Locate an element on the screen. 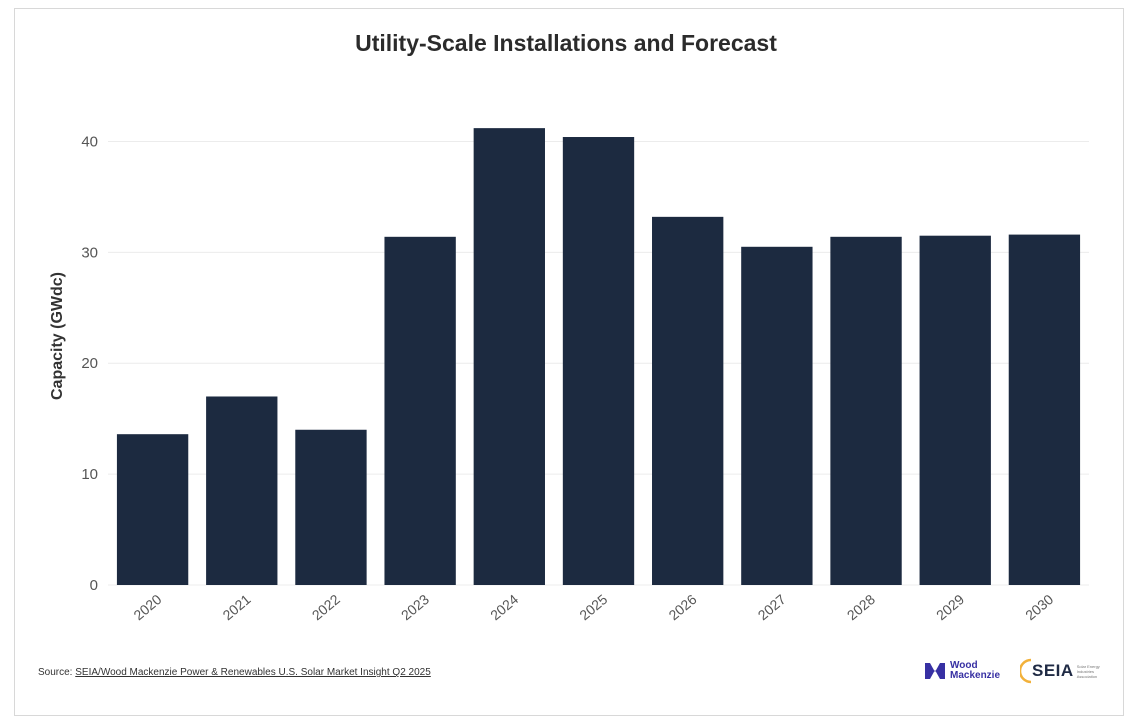 The height and width of the screenshot is (725, 1132). y-tick-label: 30 is located at coordinates (89, 252).